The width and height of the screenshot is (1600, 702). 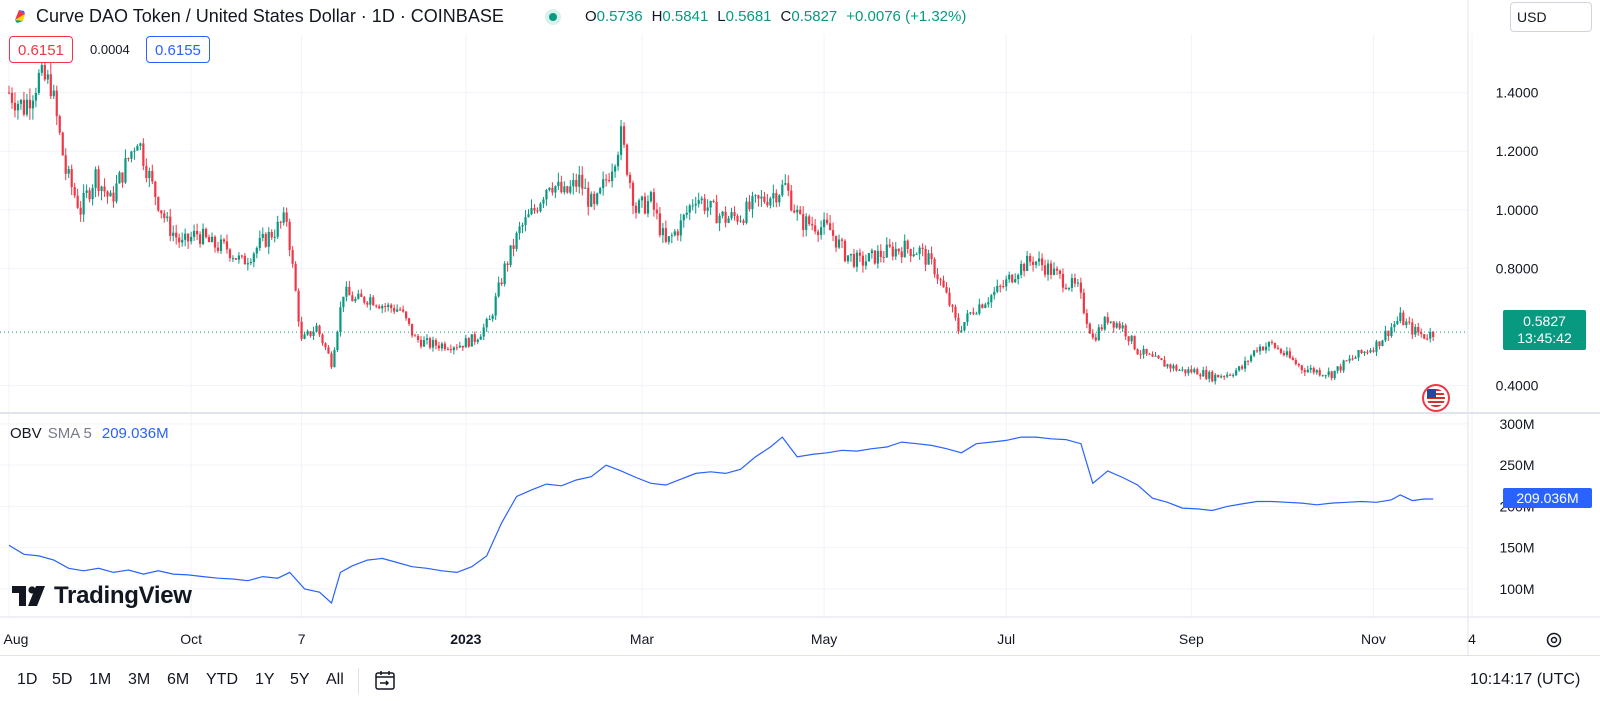 I want to click on range-all-button: All, so click(x=335, y=679).